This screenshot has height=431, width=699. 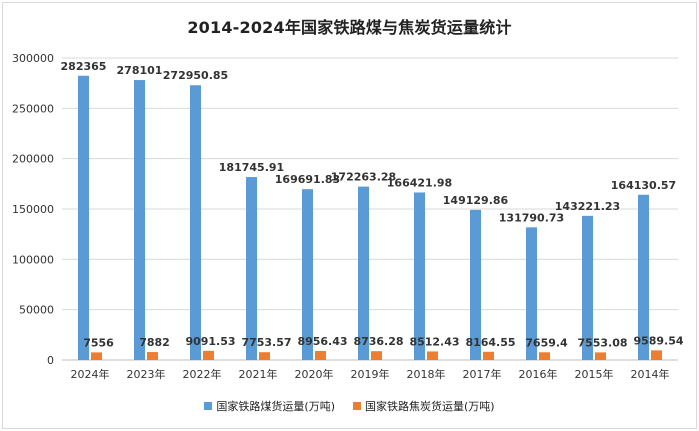 I want to click on y-tick-label: 100000, so click(x=33, y=259).